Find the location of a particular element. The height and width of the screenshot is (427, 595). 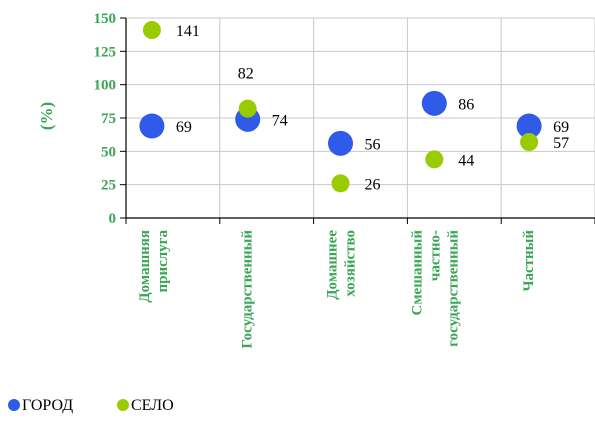

x-tick-label: частно- is located at coordinates (435, 255).